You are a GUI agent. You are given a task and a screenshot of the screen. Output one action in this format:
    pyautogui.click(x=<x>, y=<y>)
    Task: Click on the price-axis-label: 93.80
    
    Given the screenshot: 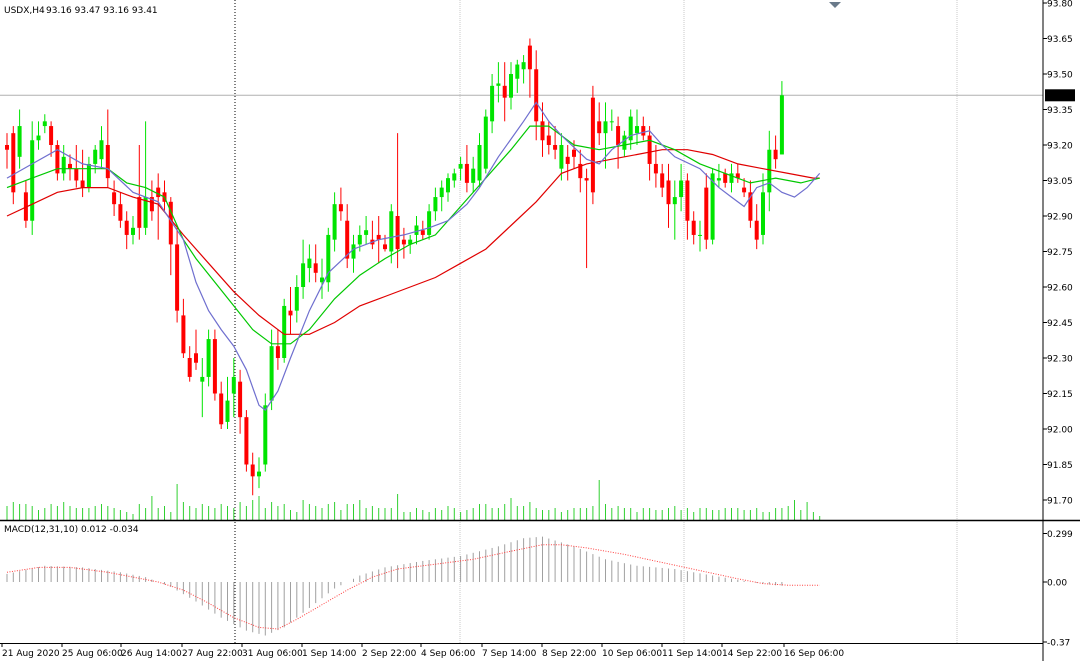 What is the action you would take?
    pyautogui.click(x=1060, y=5)
    